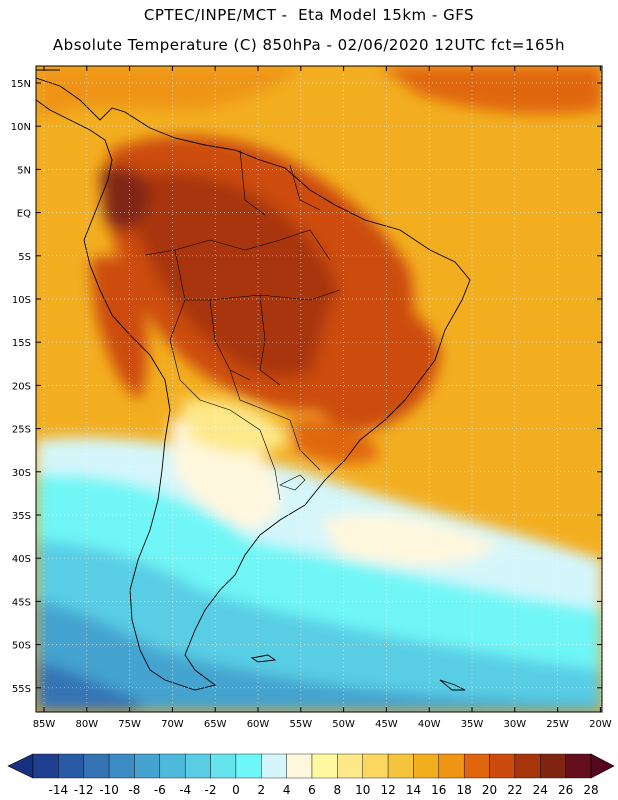 Image resolution: width=618 pixels, height=800 pixels. I want to click on lon-tick-label: 55W, so click(300, 724).